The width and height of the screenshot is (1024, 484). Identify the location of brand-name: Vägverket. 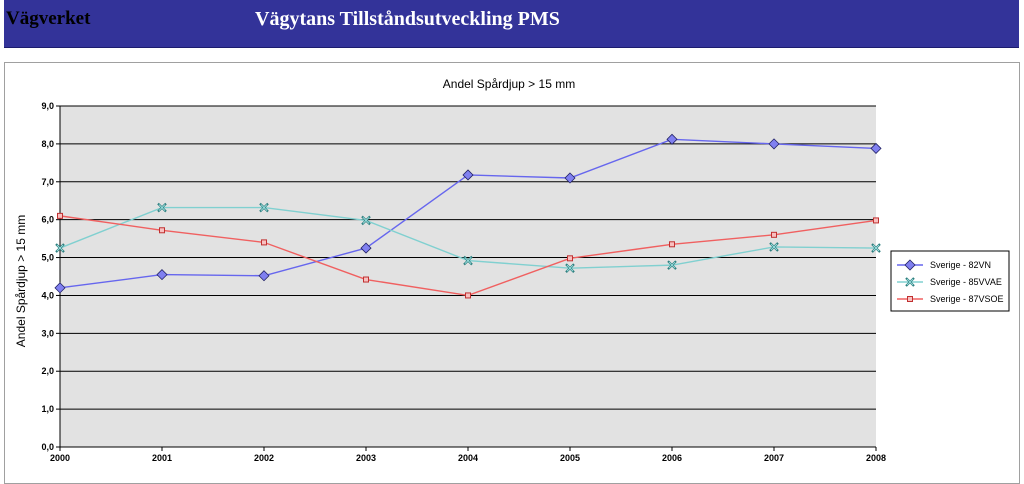
(48, 18).